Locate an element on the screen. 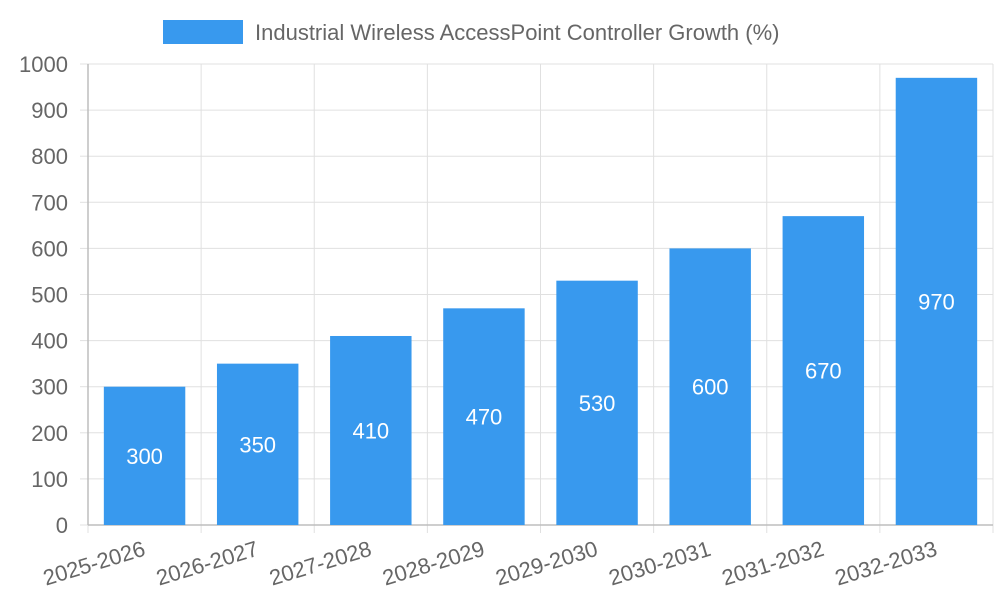 Image resolution: width=1000 pixels, height=600 pixels. bar-value-label: 970 is located at coordinates (936, 301).